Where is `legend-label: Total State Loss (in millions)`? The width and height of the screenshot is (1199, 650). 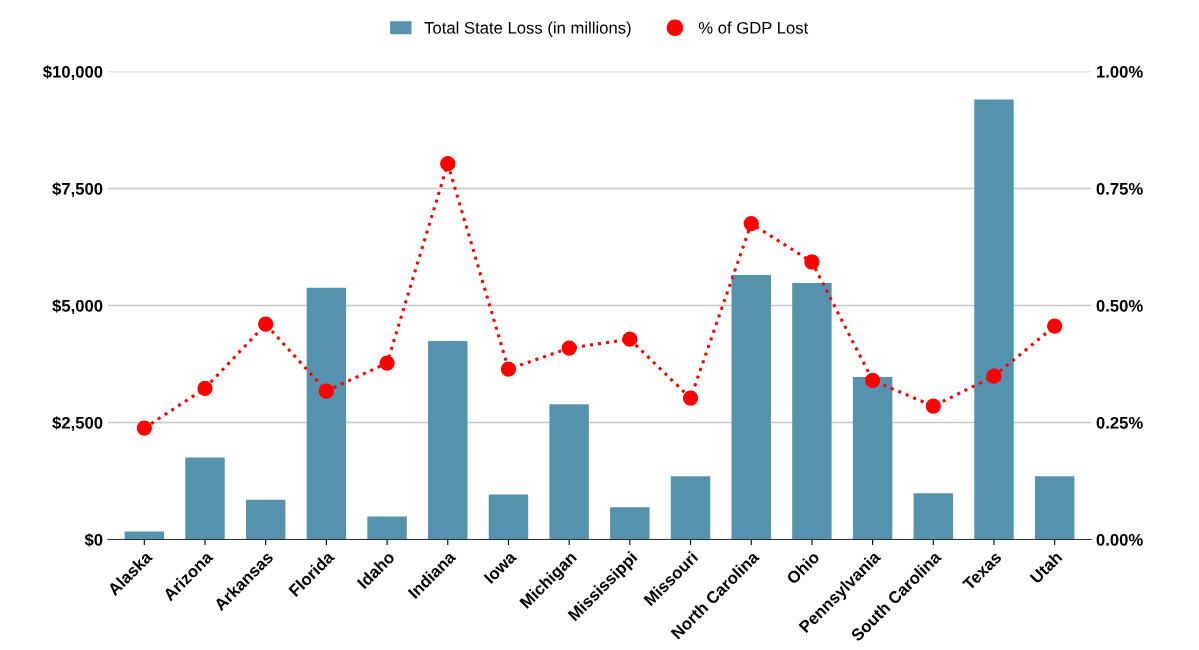
legend-label: Total State Loss (in millions) is located at coordinates (527, 29).